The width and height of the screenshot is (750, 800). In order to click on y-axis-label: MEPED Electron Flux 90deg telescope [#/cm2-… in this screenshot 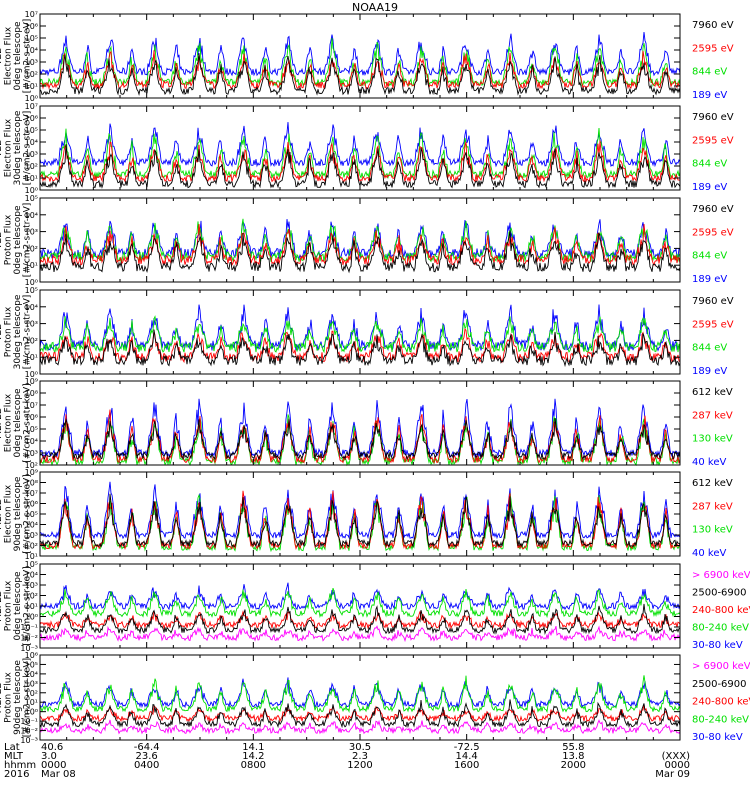, I will do `click(16, 513)`.